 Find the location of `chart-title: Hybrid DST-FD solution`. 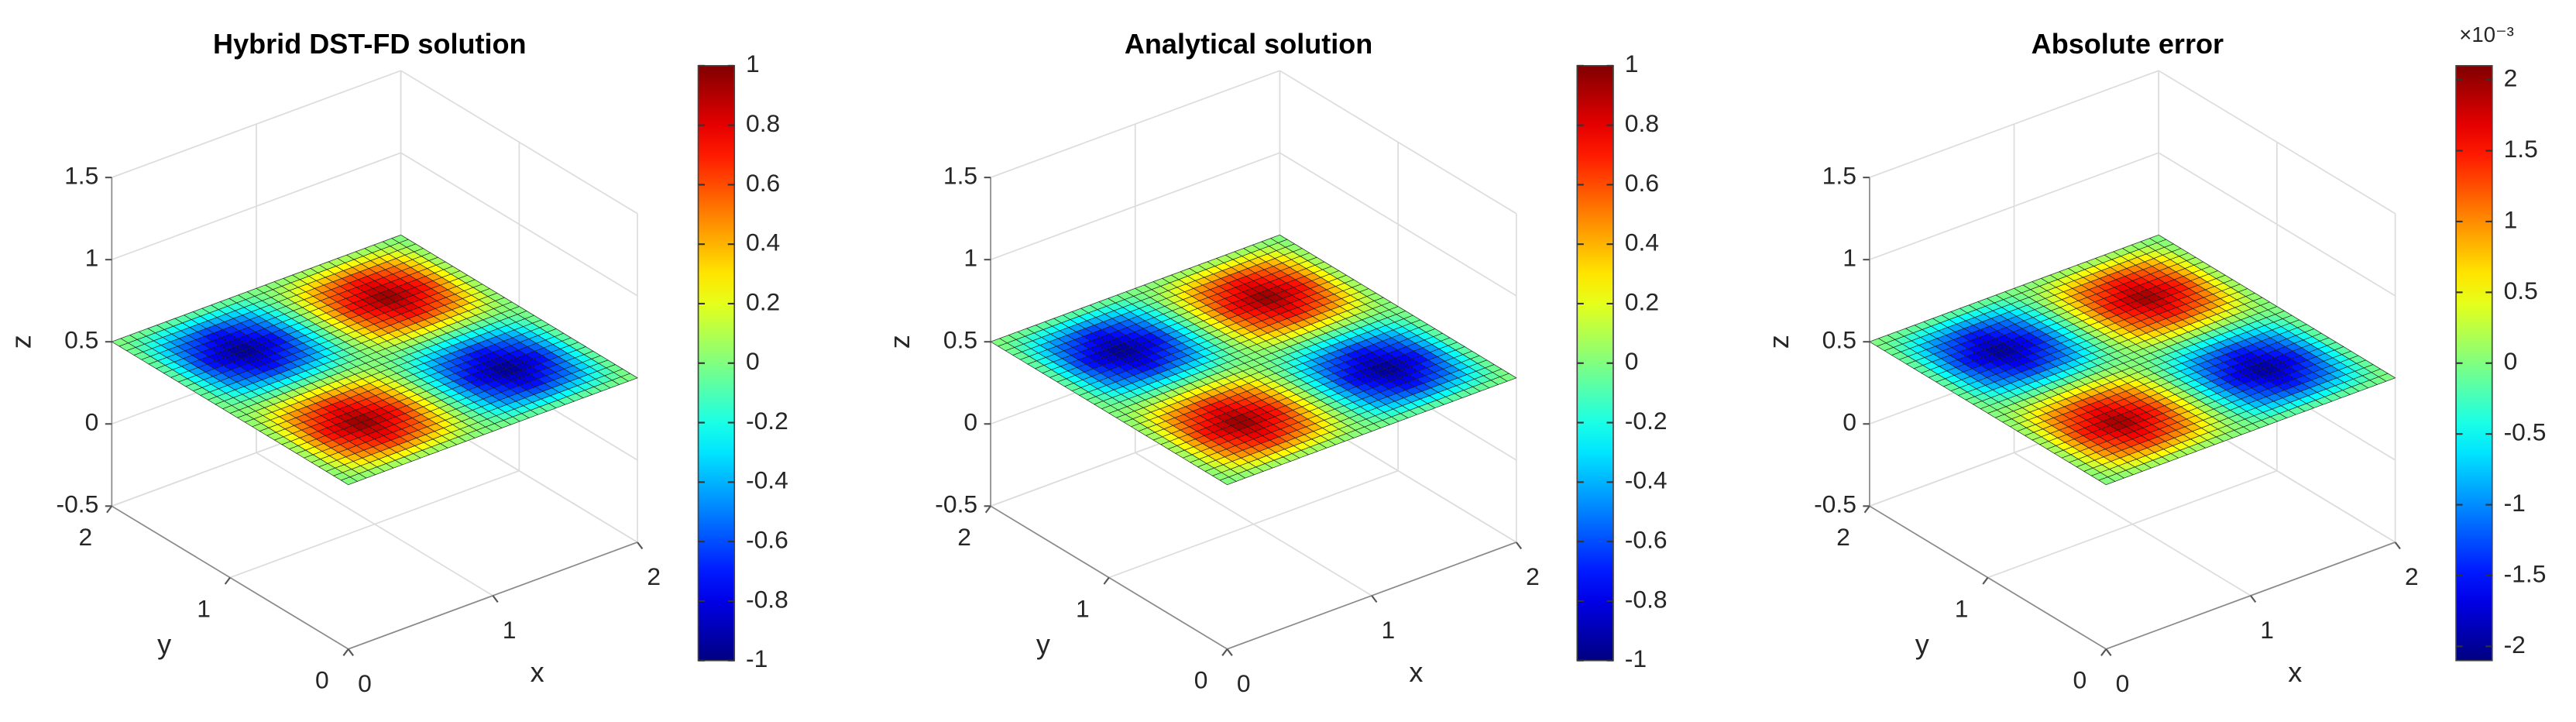

chart-title: Hybrid DST-FD solution is located at coordinates (370, 44).